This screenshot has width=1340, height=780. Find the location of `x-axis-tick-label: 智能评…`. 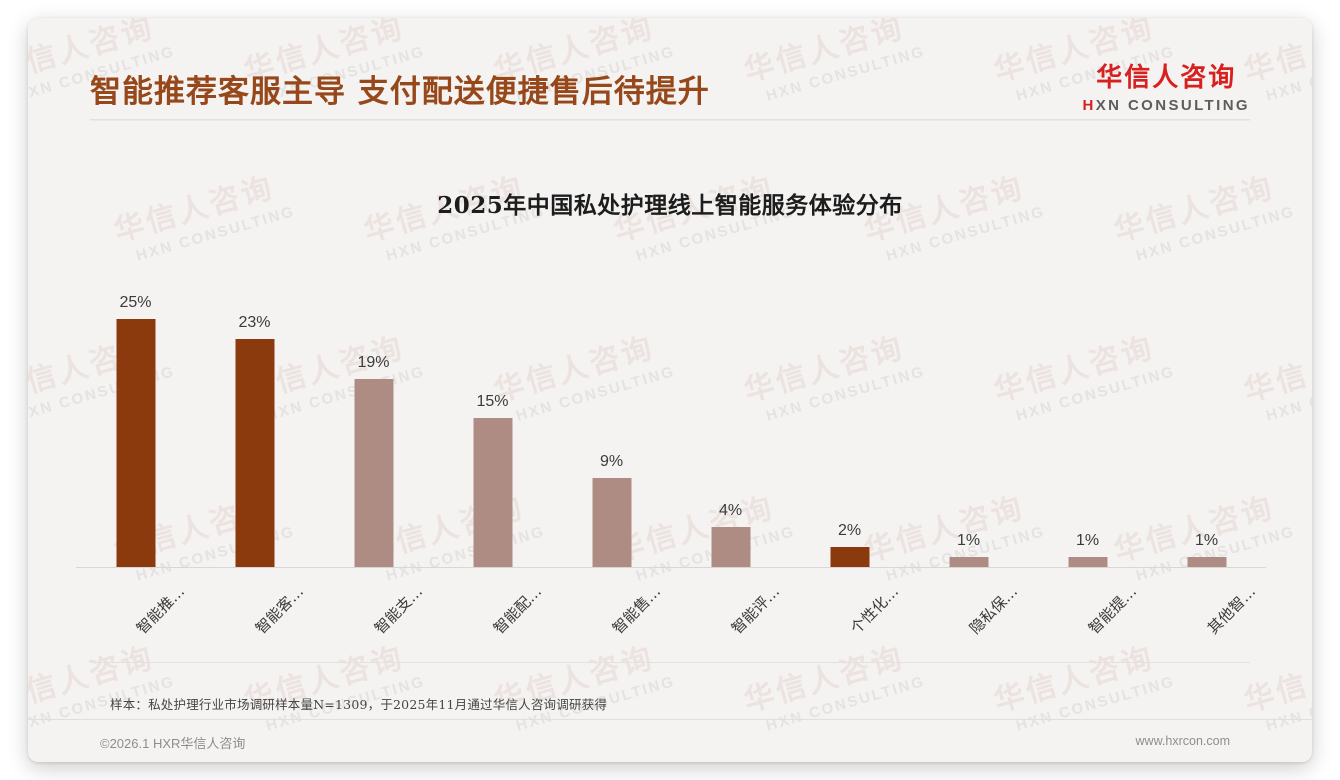

x-axis-tick-label: 智能评… is located at coordinates (755, 610).